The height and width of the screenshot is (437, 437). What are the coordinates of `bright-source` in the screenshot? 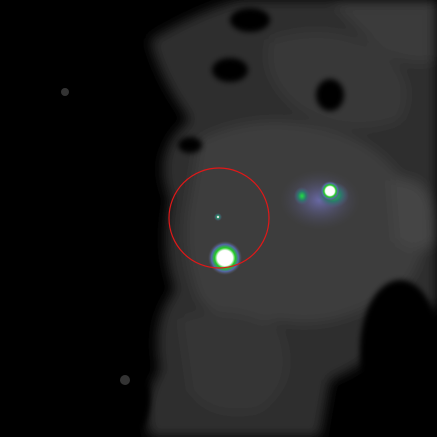 It's located at (225, 258).